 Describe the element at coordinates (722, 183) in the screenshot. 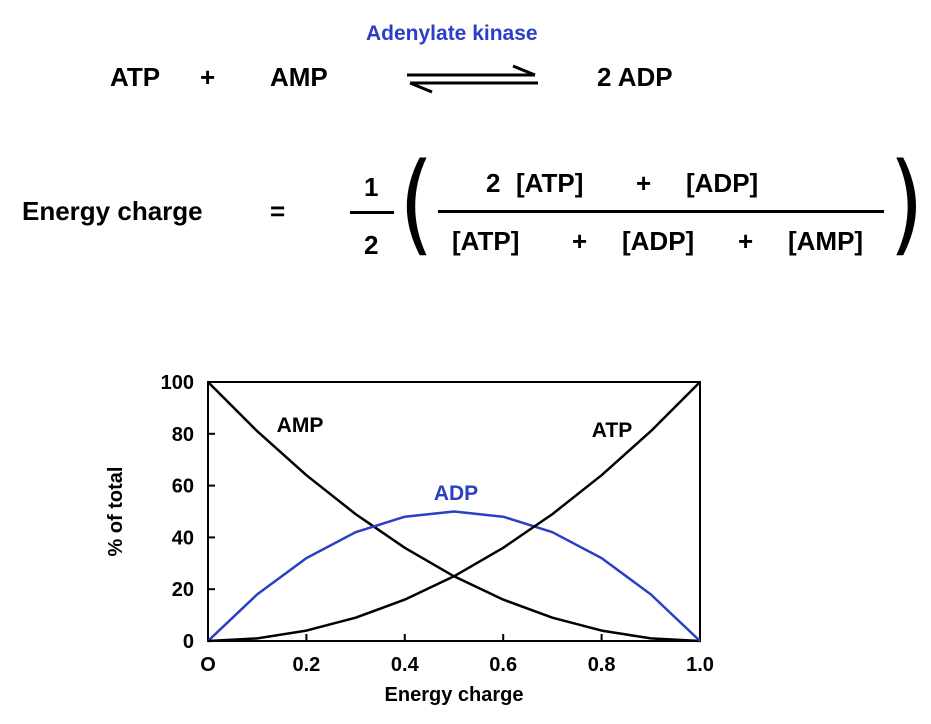

I see `numerator-adp: [ADP]` at that location.